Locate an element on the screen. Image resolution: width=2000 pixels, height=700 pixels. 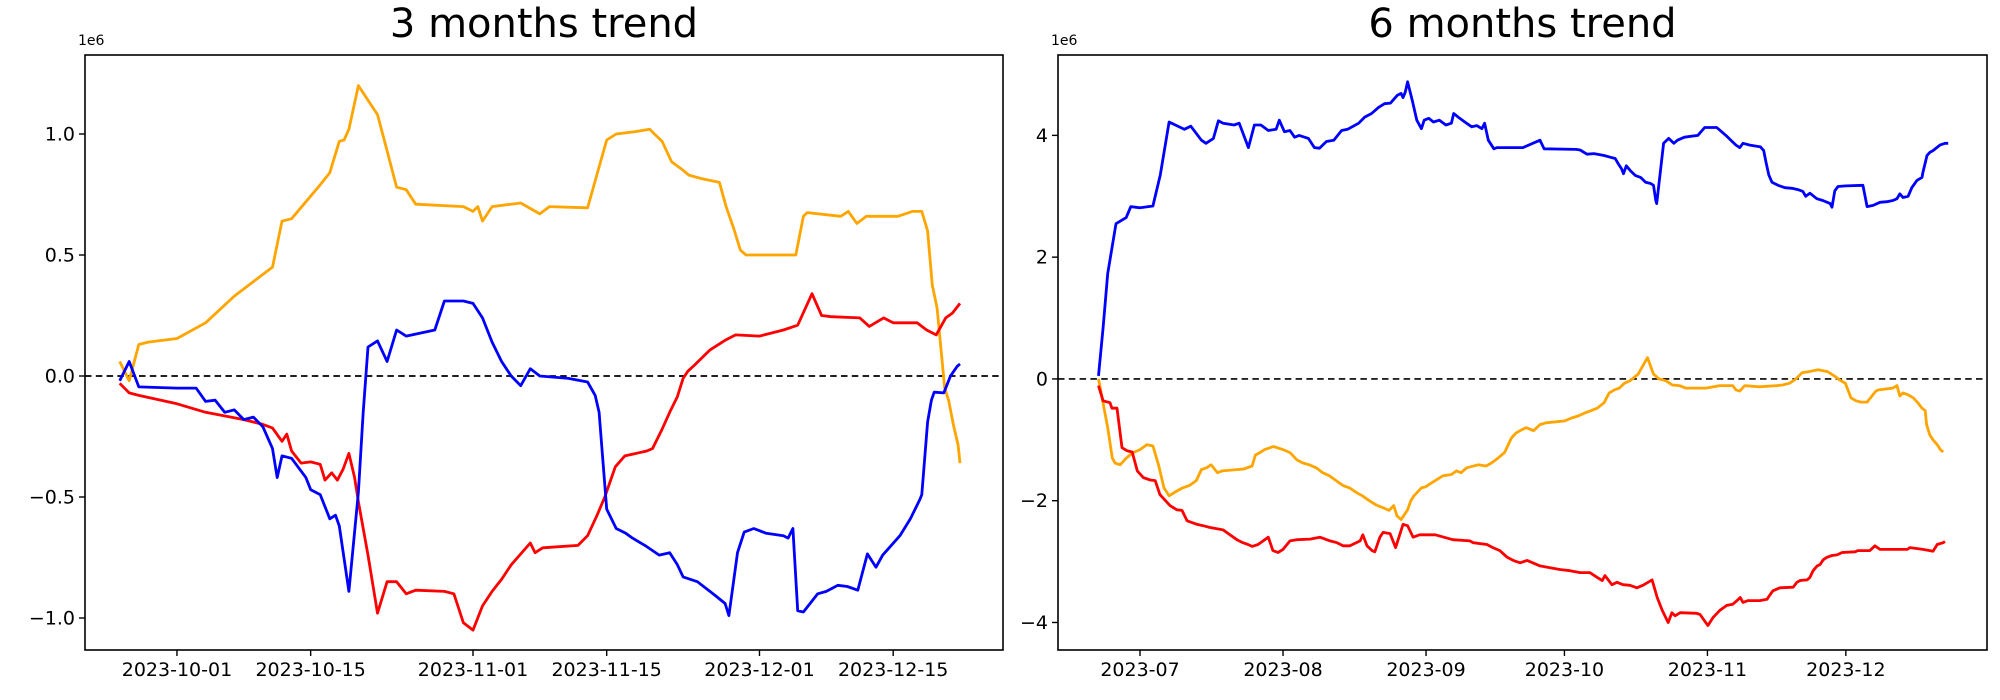
y-tick-label: 0.5 is located at coordinates (60, 255).